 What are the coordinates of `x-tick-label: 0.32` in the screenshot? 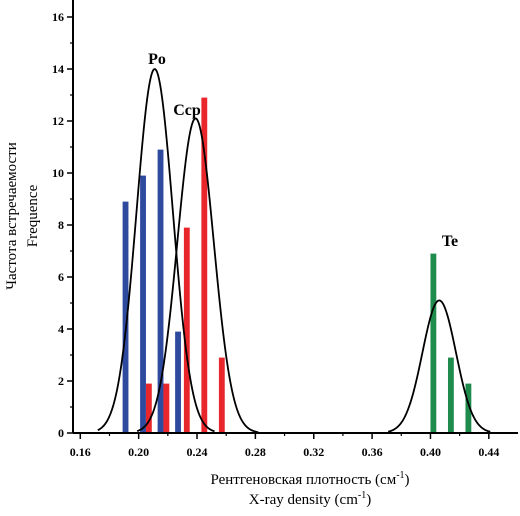 It's located at (313, 452).